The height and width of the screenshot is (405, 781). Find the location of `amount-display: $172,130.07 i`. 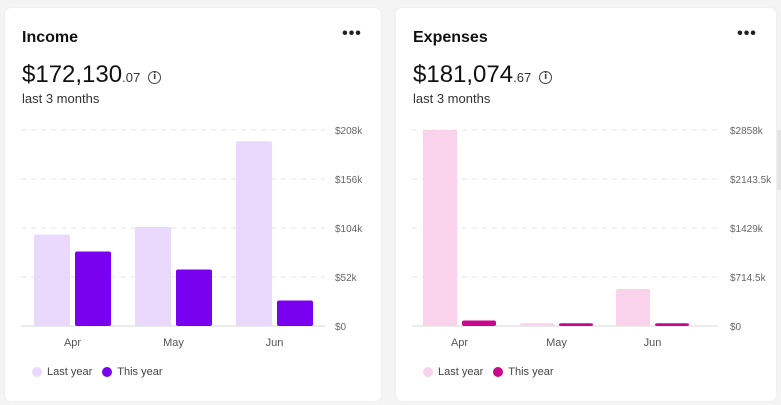

amount-display: $172,130.07 i is located at coordinates (92, 75).